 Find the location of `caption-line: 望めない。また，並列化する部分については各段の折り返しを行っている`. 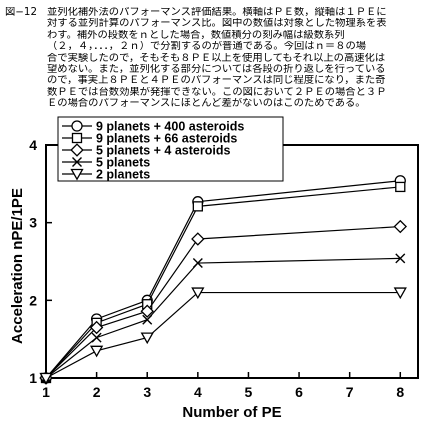

caption-line: 望めない。また，並列化する部分については各段の折り返しを行っている is located at coordinates (216, 69).